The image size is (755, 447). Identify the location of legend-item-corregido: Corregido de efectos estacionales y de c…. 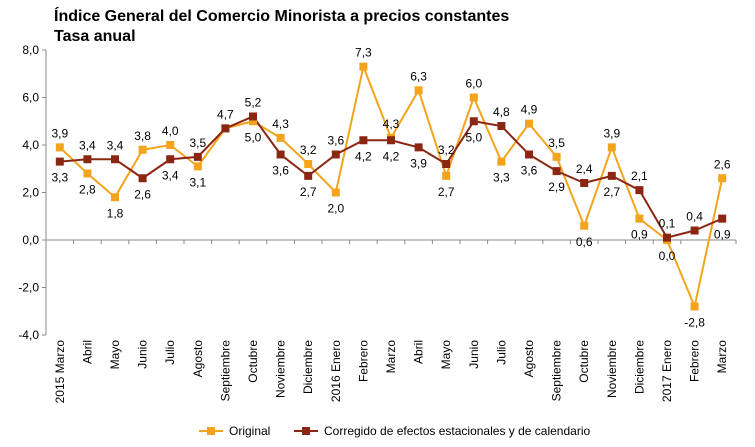
(442, 431).